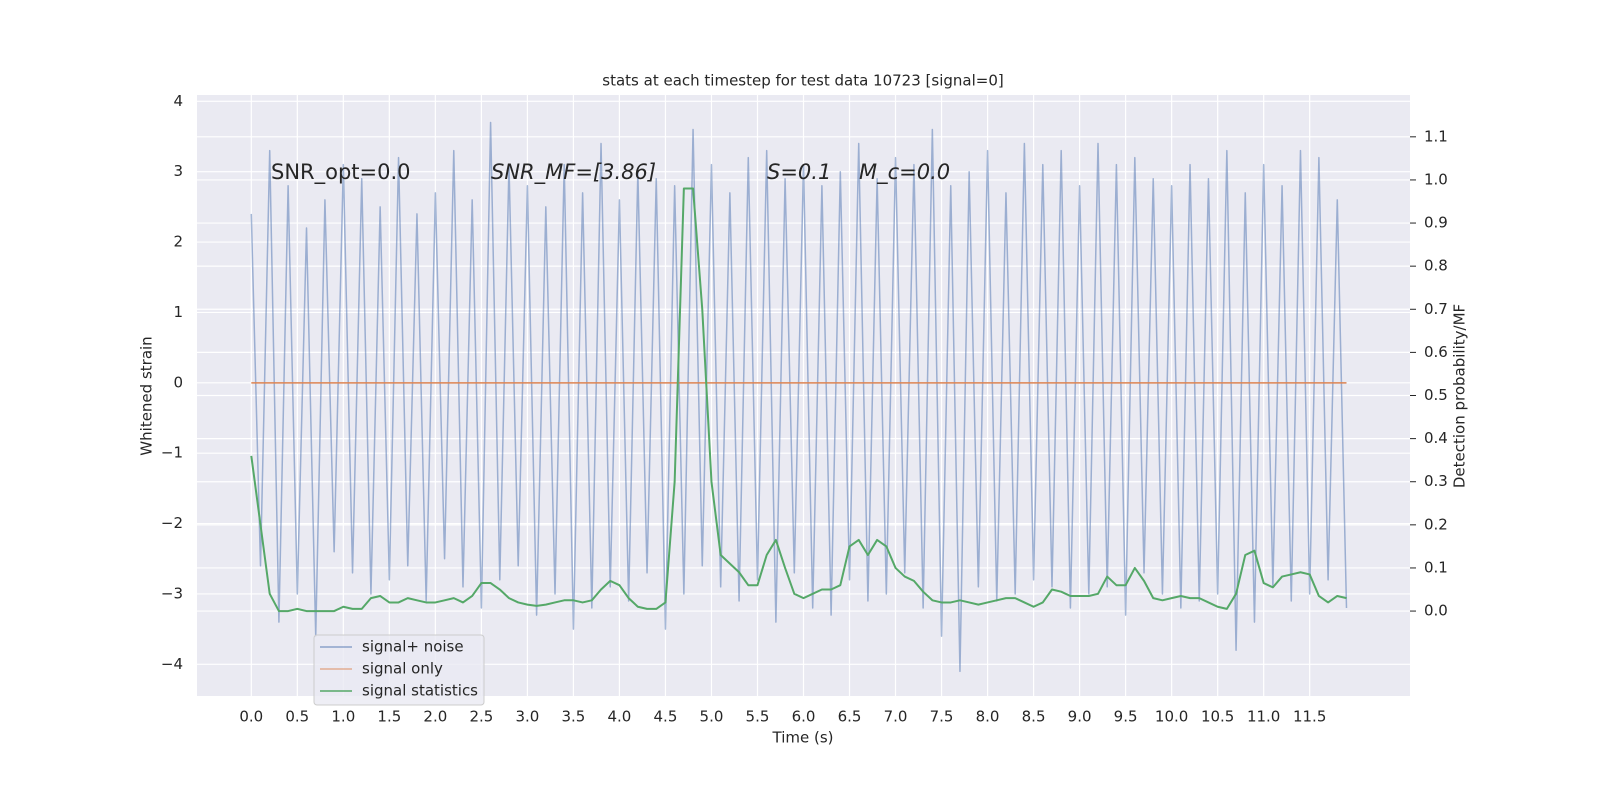 The image size is (1600, 800). What do you see at coordinates (178, 312) in the screenshot?
I see `y-tick-label: 1` at bounding box center [178, 312].